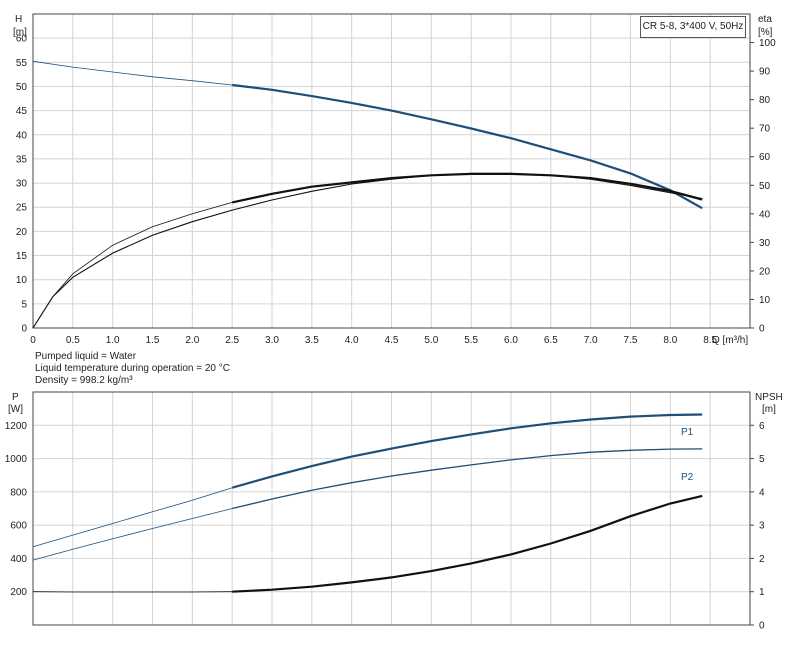  I want to click on top-y-tick-label-left: 0, so click(24, 329).